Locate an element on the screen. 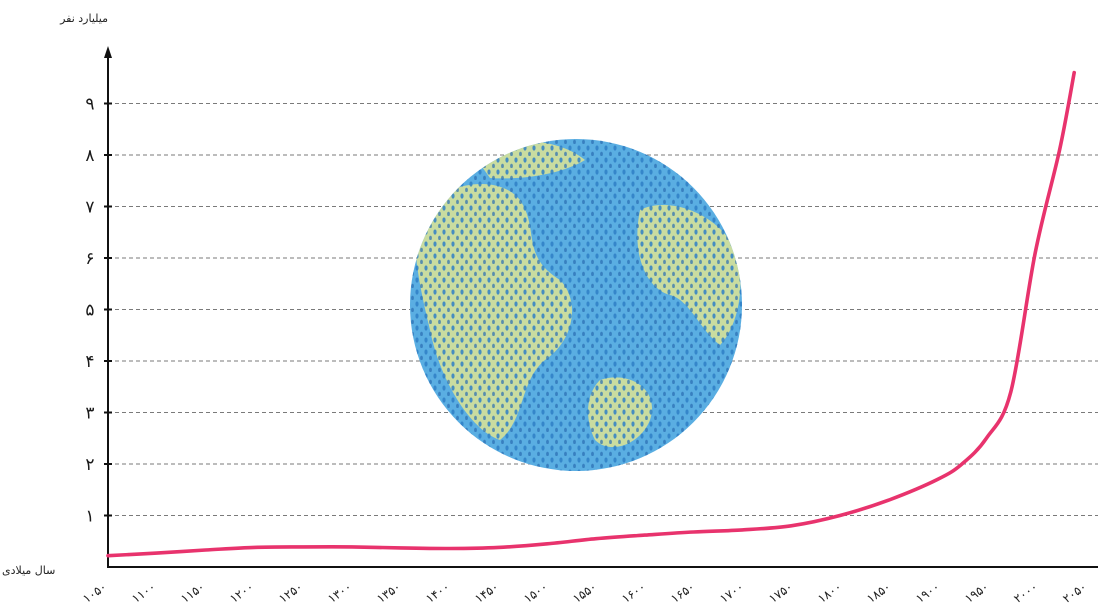 The width and height of the screenshot is (1101, 612). x-tick-label: ۱۸۵۰ is located at coordinates (878, 593).